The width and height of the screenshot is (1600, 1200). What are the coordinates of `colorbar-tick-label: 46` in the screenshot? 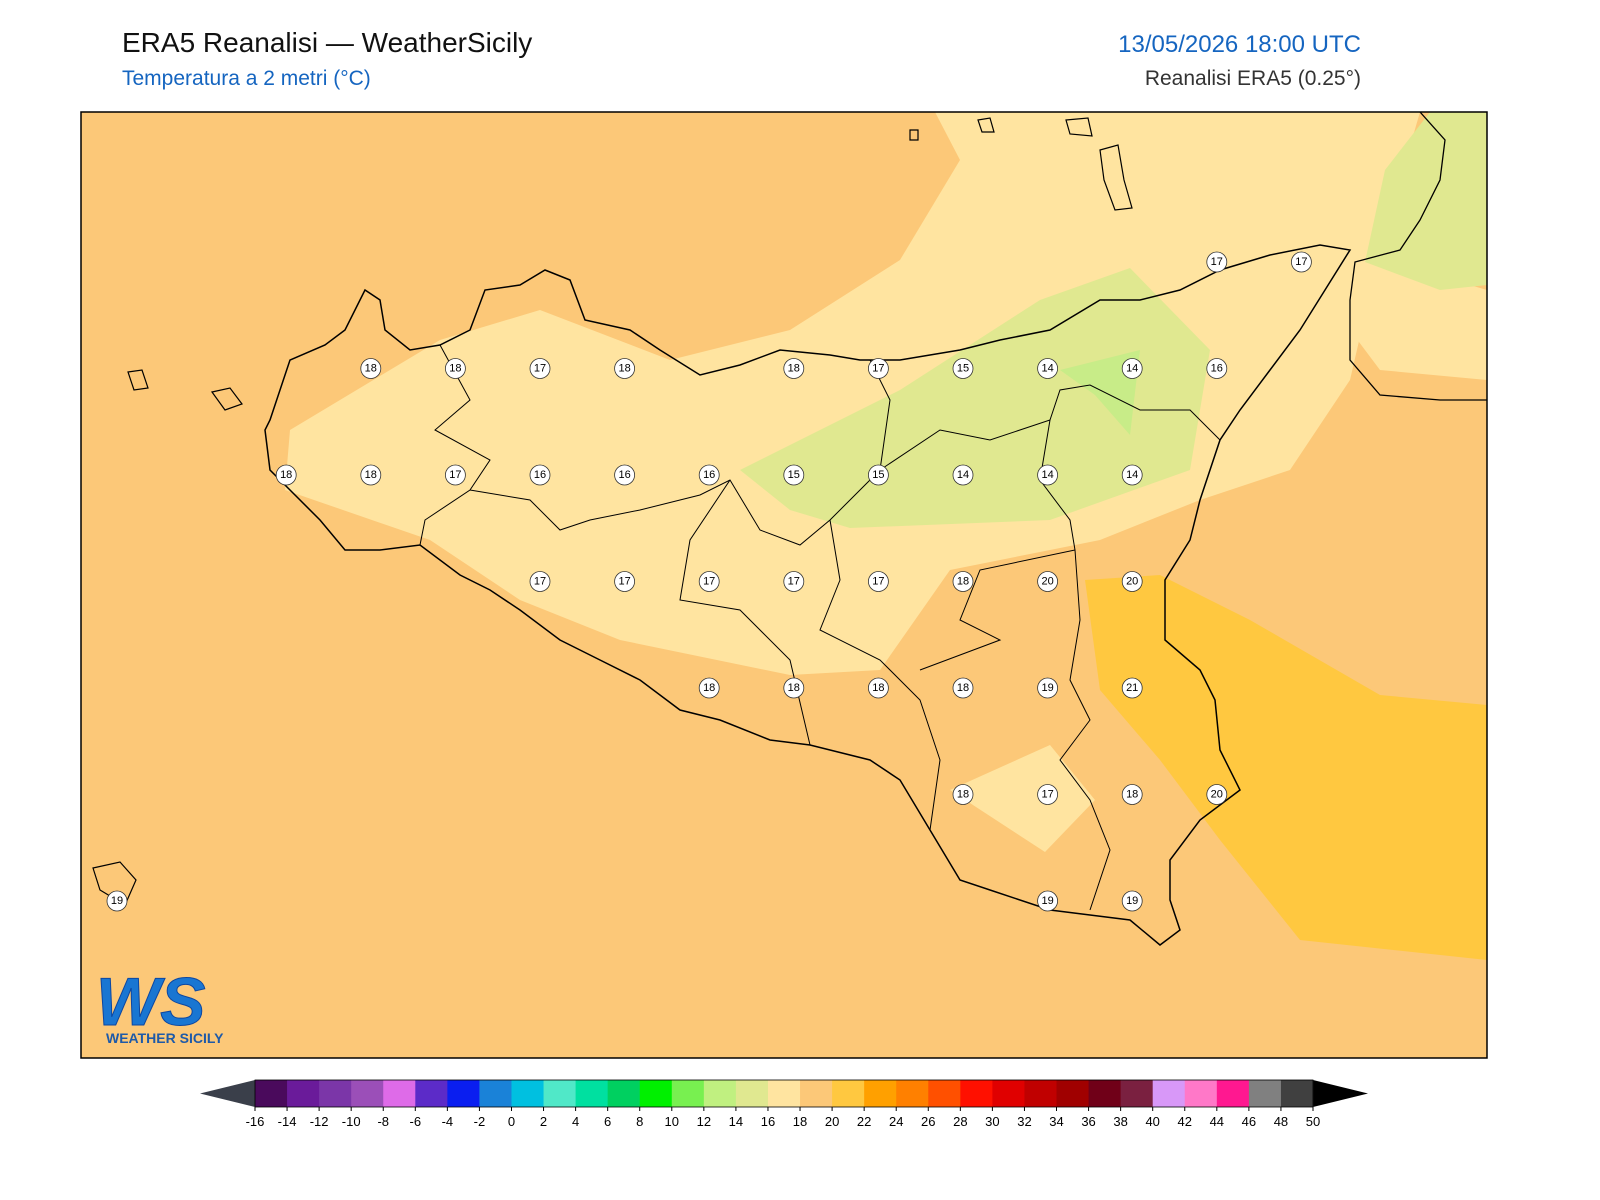 It's located at (1249, 1121).